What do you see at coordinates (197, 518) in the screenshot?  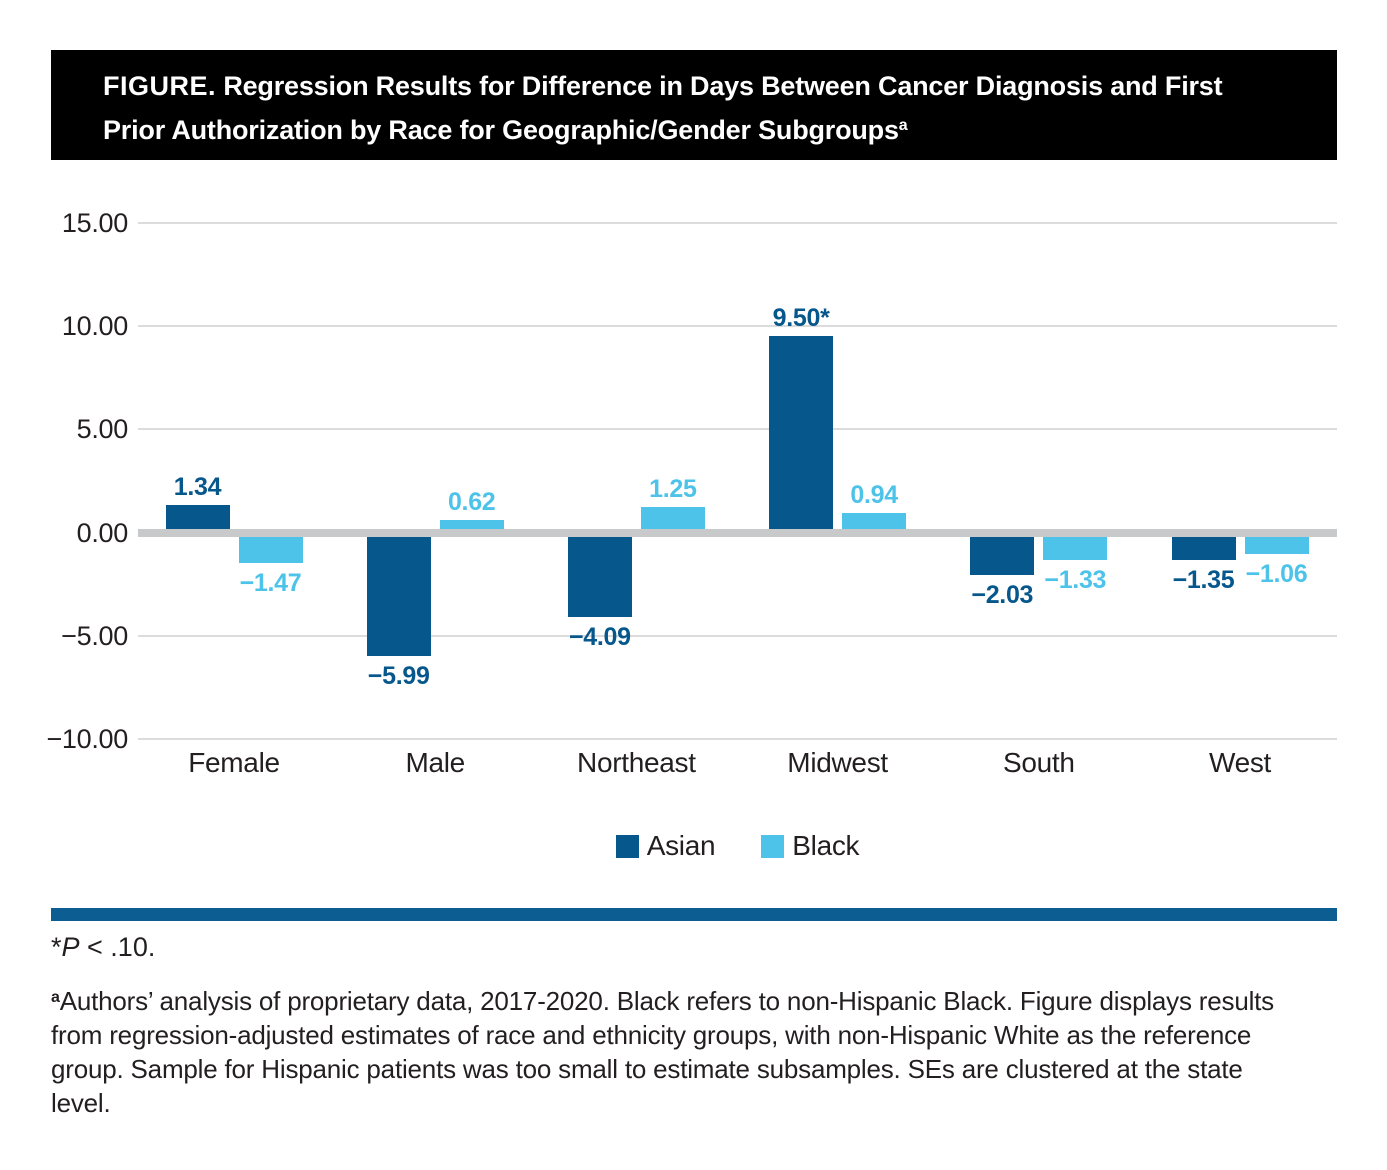 I see `bar-asian-female` at bounding box center [197, 518].